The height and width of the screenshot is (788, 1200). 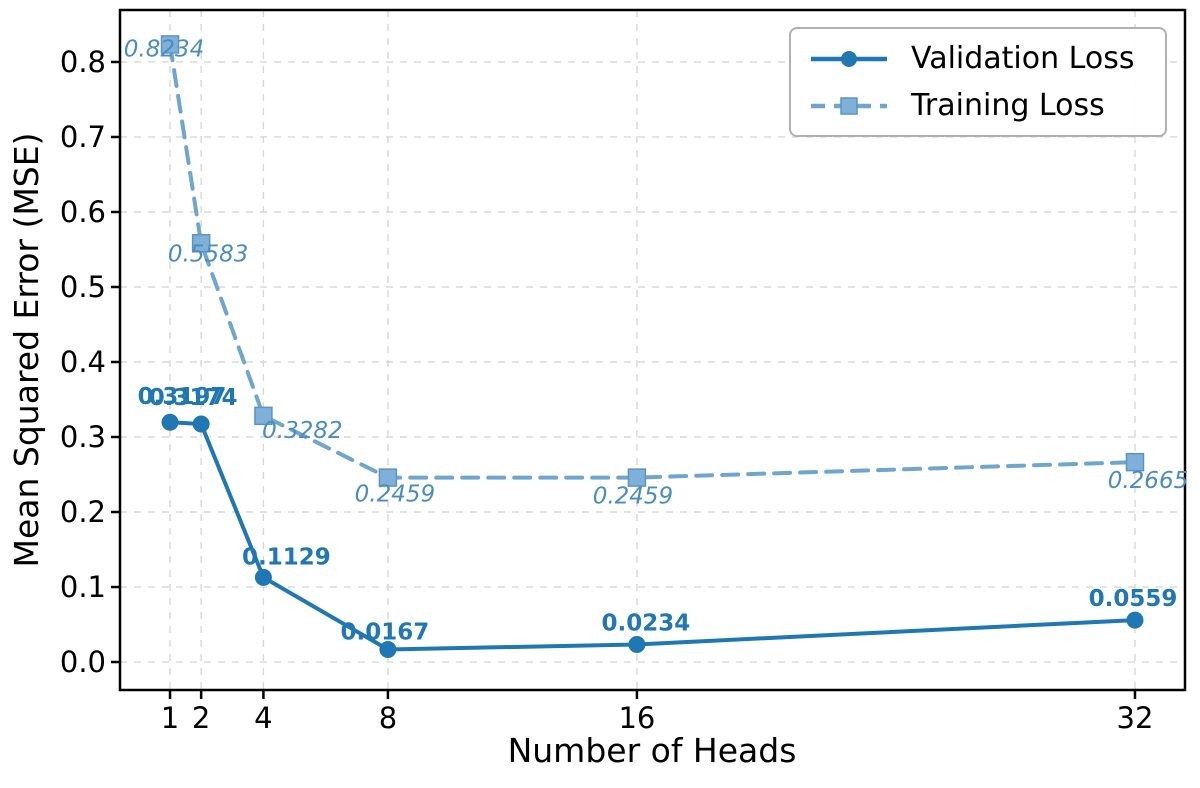 I want to click on data-point-label: 0.8234, so click(x=164, y=49).